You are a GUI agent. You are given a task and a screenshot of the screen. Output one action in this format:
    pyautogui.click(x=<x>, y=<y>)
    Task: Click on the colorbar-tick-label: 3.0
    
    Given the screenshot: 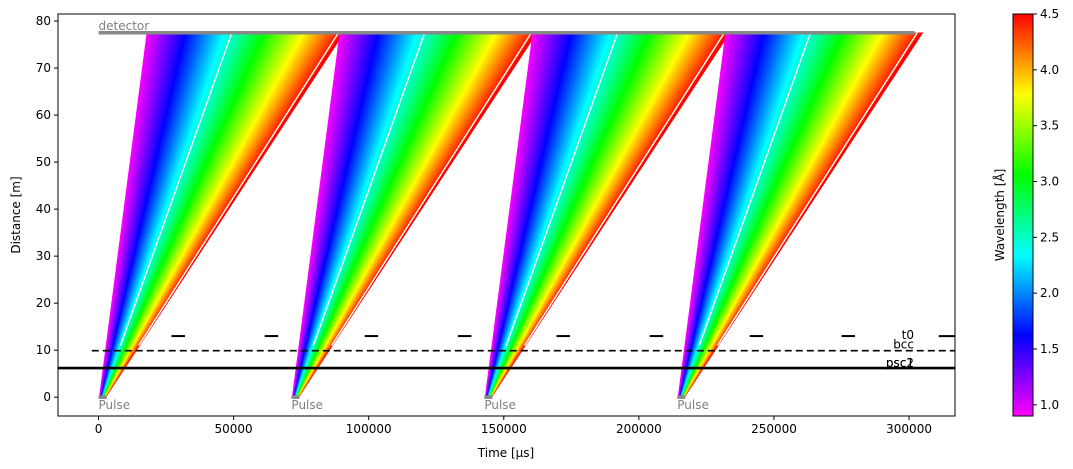 What is the action you would take?
    pyautogui.click(x=1049, y=182)
    